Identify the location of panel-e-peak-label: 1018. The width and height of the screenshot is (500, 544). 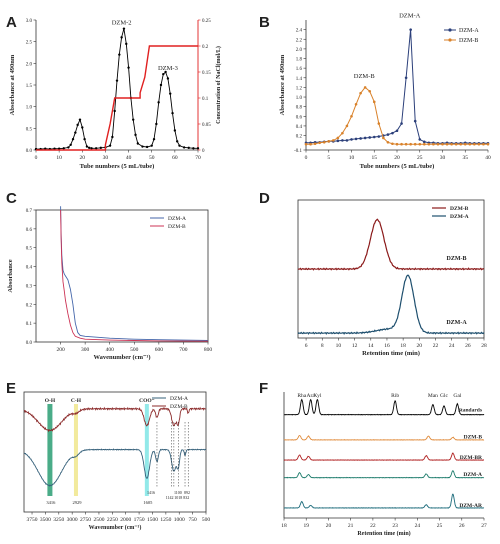
(178, 497).